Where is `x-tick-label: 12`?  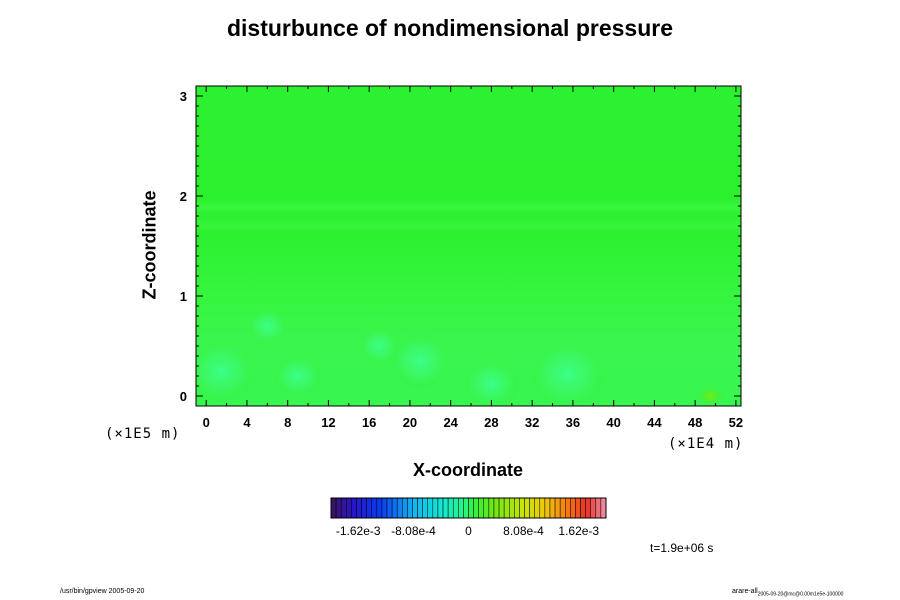 x-tick-label: 12 is located at coordinates (328, 422).